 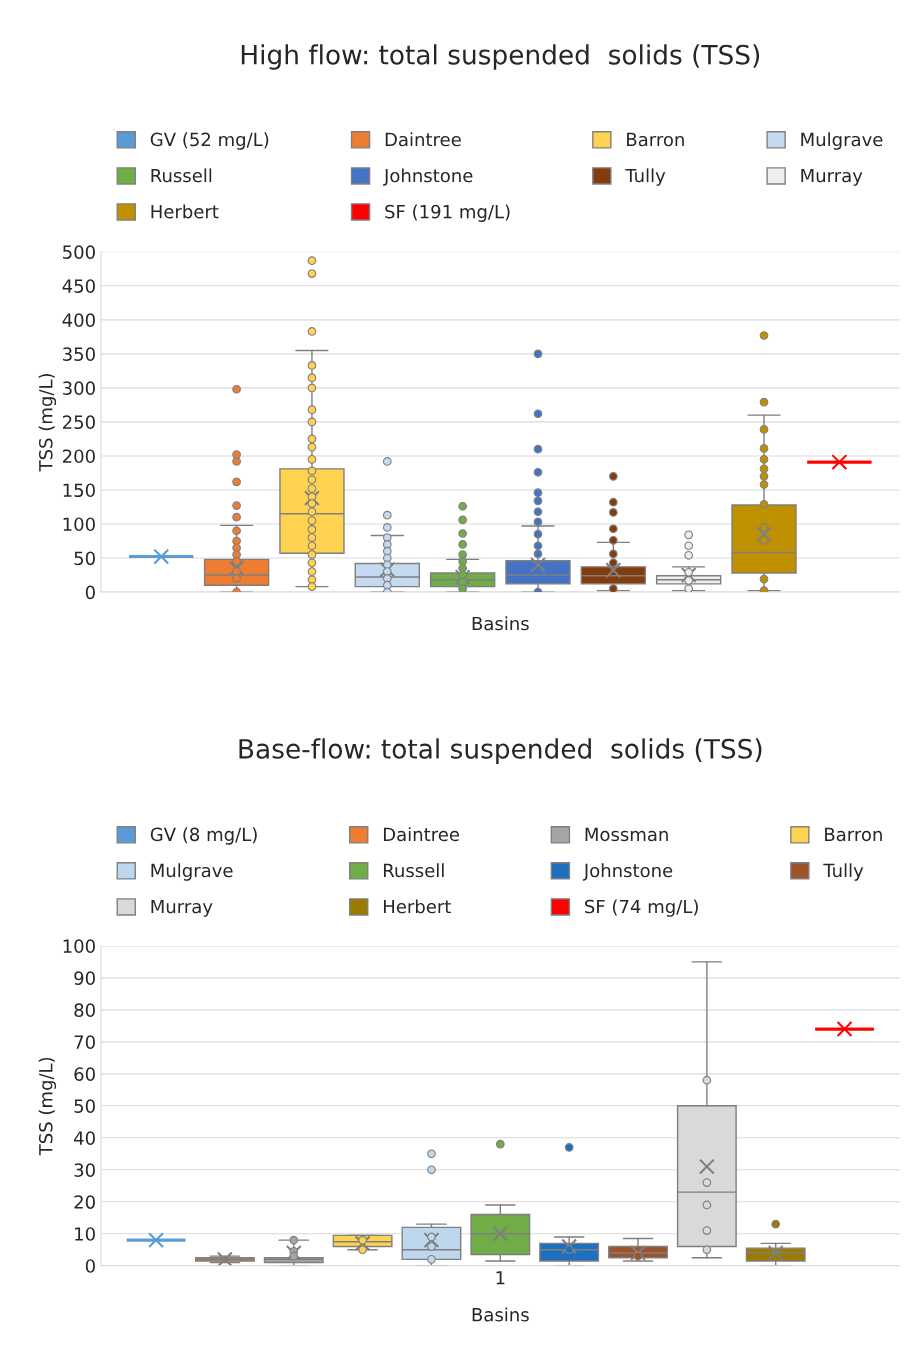 What do you see at coordinates (500, 57) in the screenshot?
I see `chart-title: High flow: total suspended solids (TSS)` at bounding box center [500, 57].